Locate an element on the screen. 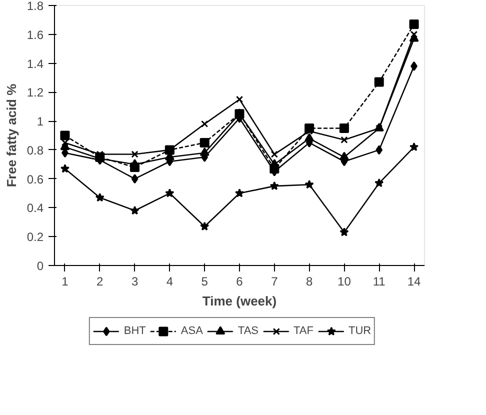 This screenshot has height=415, width=486. x-tick-label: 3 is located at coordinates (134, 281).